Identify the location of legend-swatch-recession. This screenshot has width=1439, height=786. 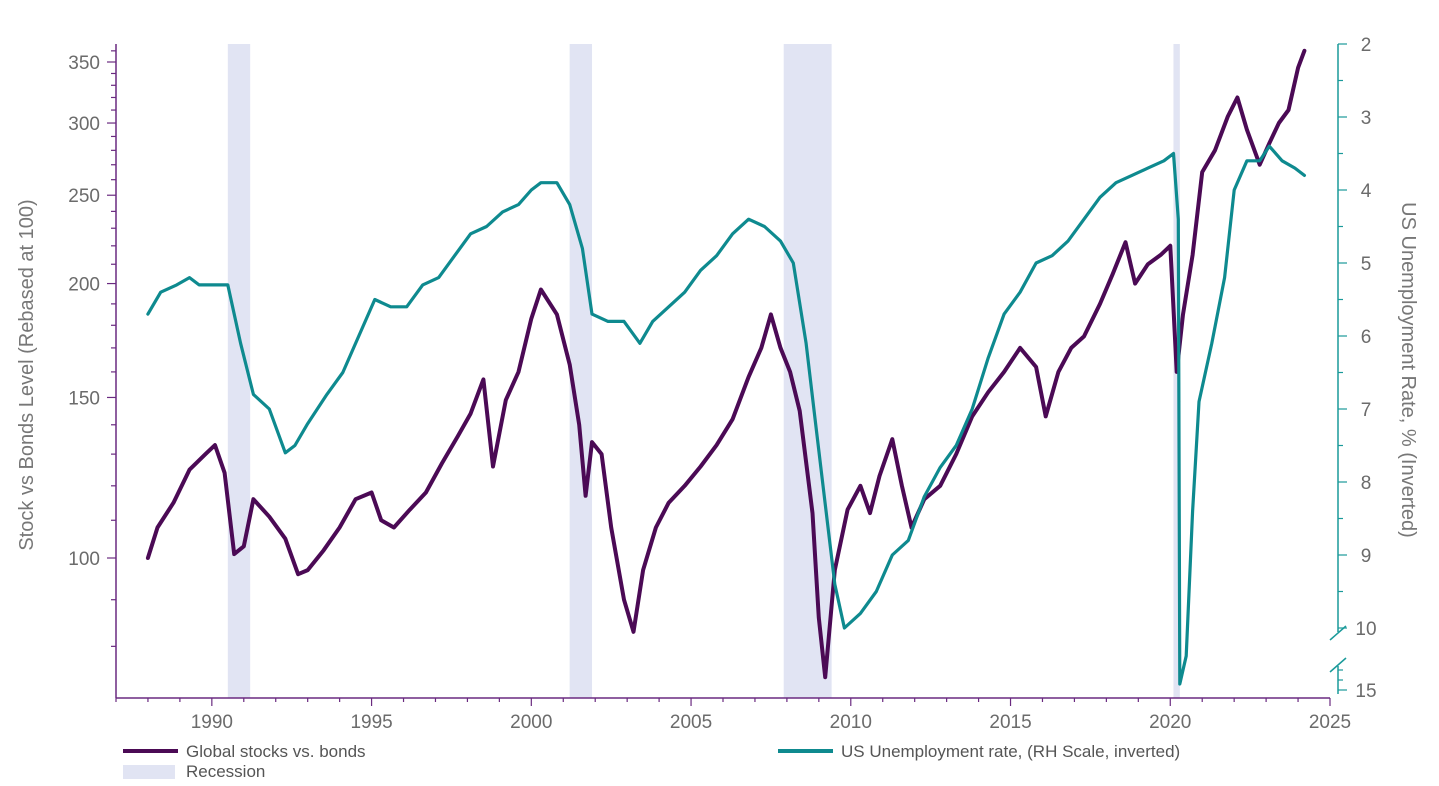
(149, 772).